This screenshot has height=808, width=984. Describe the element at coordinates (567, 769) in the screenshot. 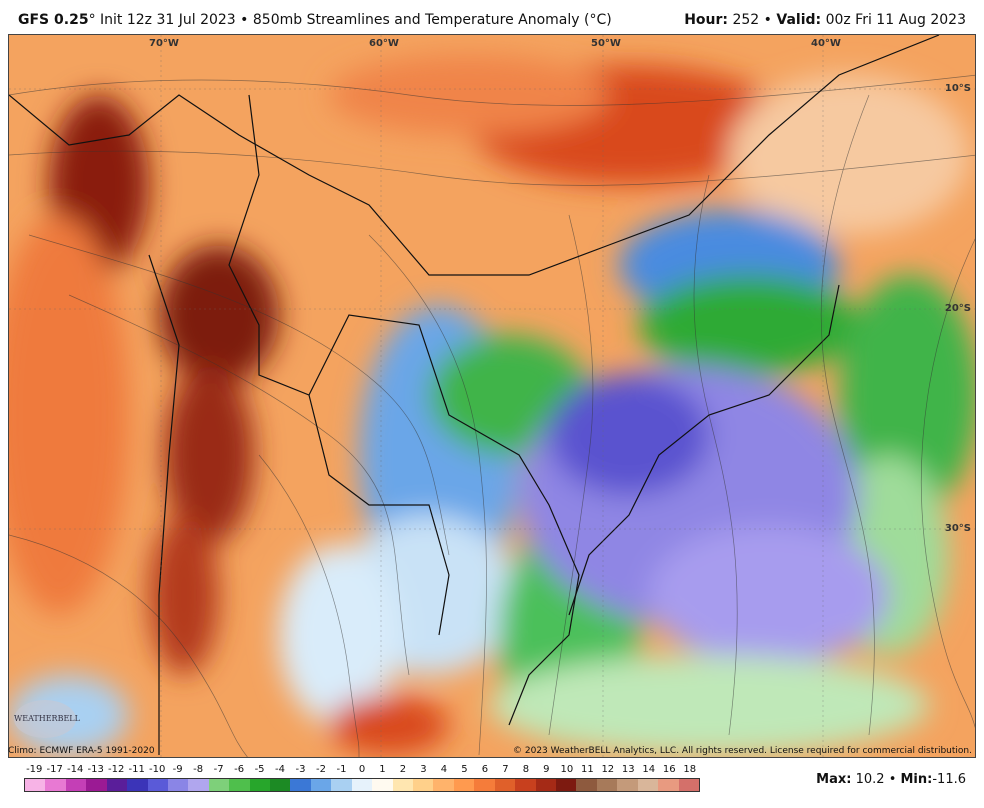

I see `scale-tick-label: 10` at that location.